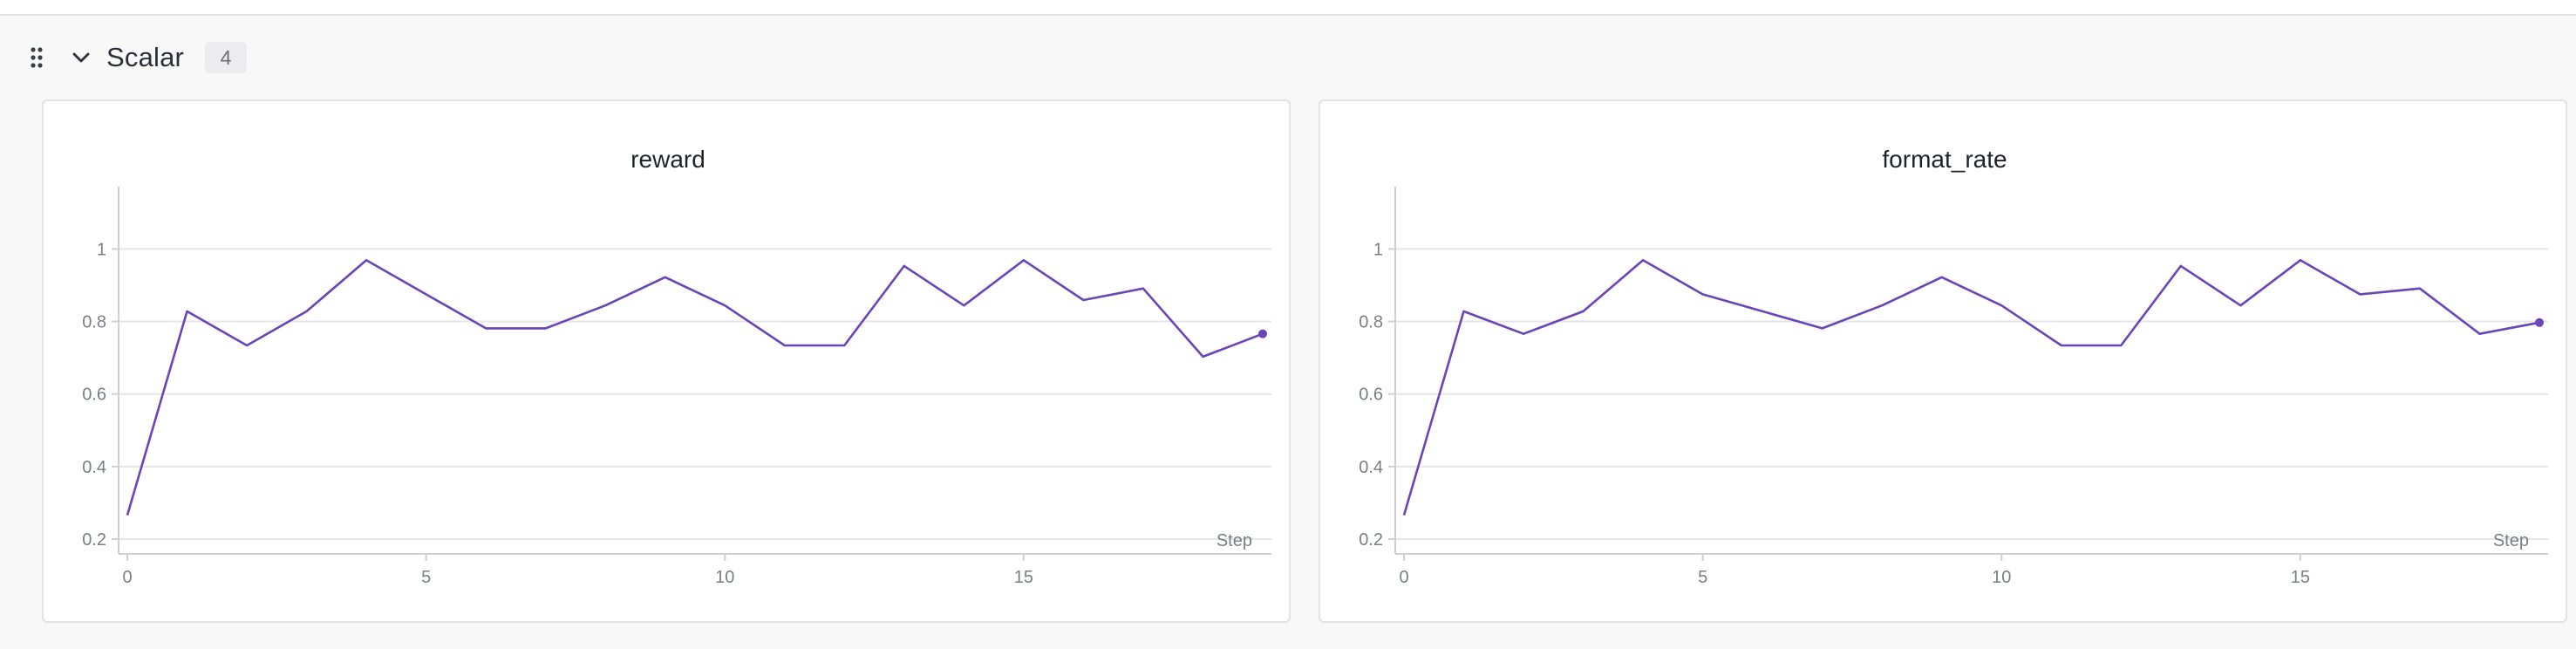 Image resolution: width=2576 pixels, height=649 pixels. I want to click on chart-title: reward, so click(668, 159).